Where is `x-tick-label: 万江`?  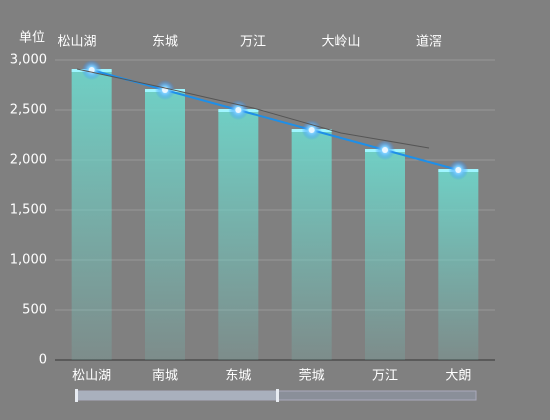 x-tick-label: 万江 is located at coordinates (385, 376).